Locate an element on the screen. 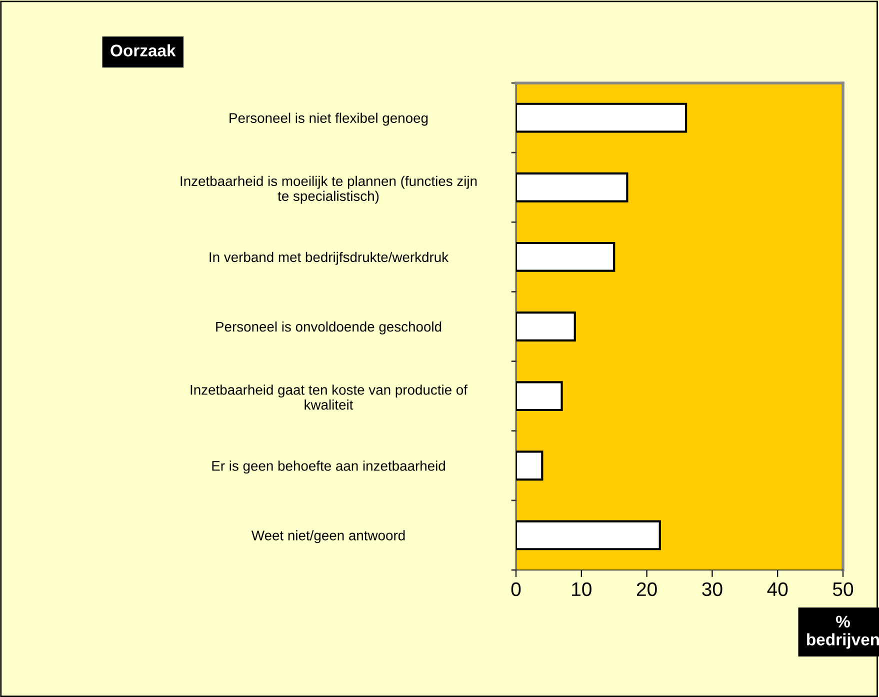 This screenshot has width=879, height=697. x-tick-label: 30 is located at coordinates (712, 589).